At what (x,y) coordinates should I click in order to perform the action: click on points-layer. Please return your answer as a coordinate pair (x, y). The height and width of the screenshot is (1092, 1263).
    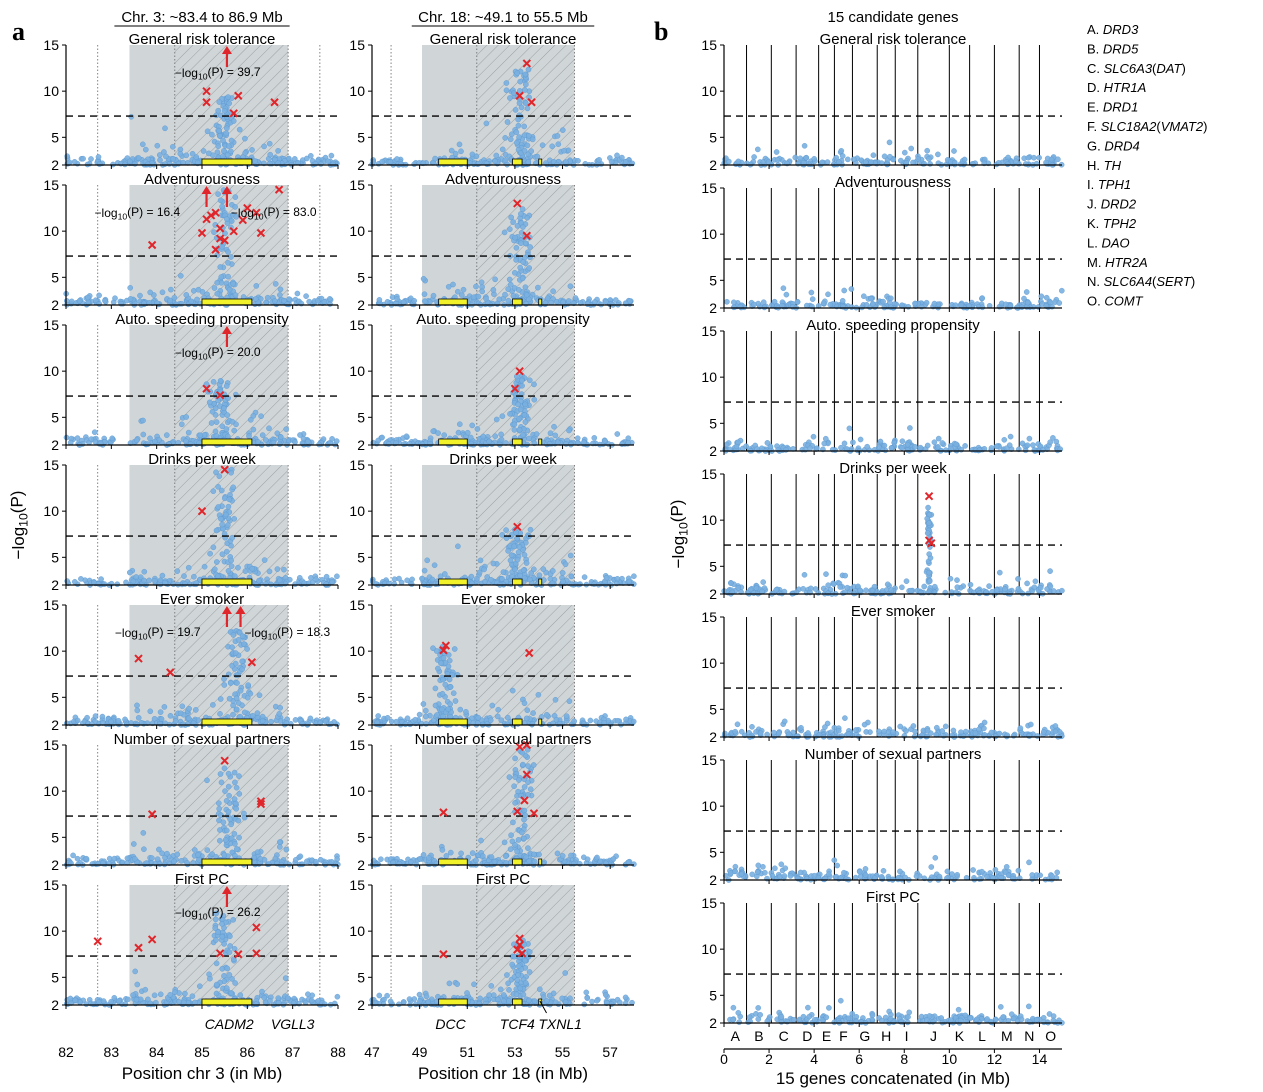
    Looking at the image, I should click on (893, 439).